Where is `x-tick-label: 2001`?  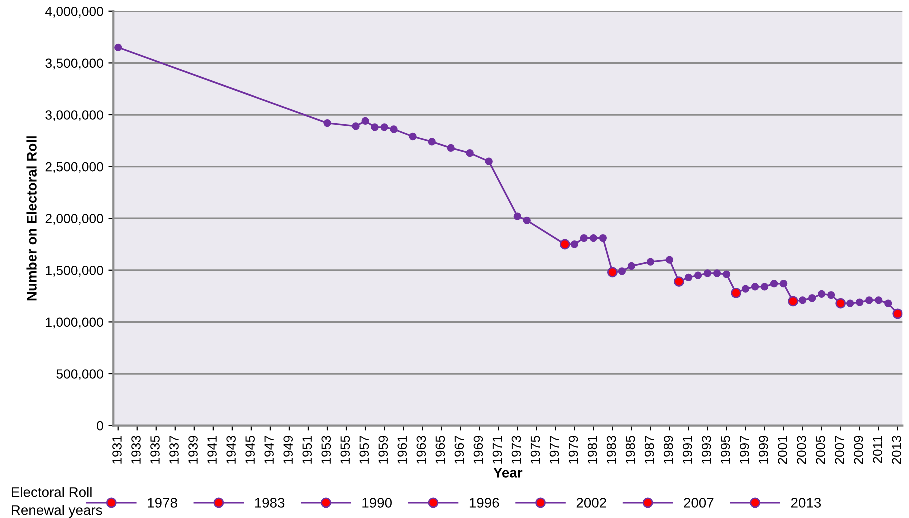
x-tick-label: 2001 is located at coordinates (783, 450).